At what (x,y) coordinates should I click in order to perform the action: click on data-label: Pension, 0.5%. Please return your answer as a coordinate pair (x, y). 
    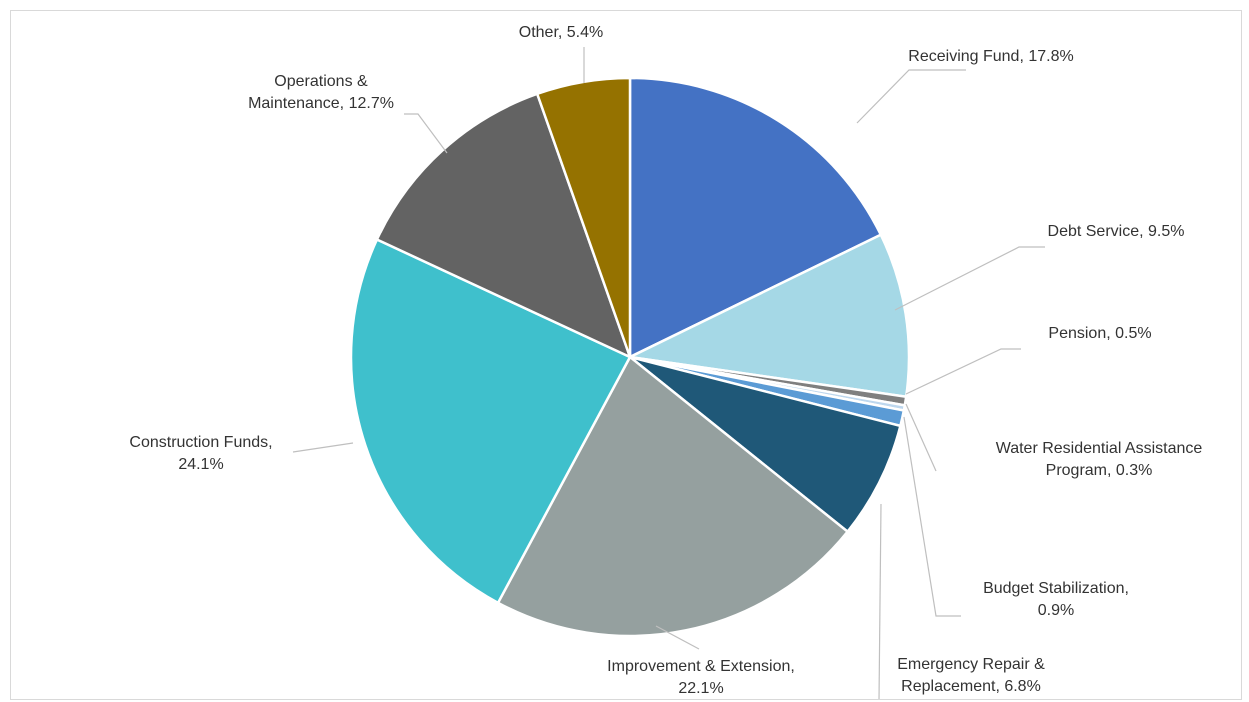
    Looking at the image, I should click on (1099, 333).